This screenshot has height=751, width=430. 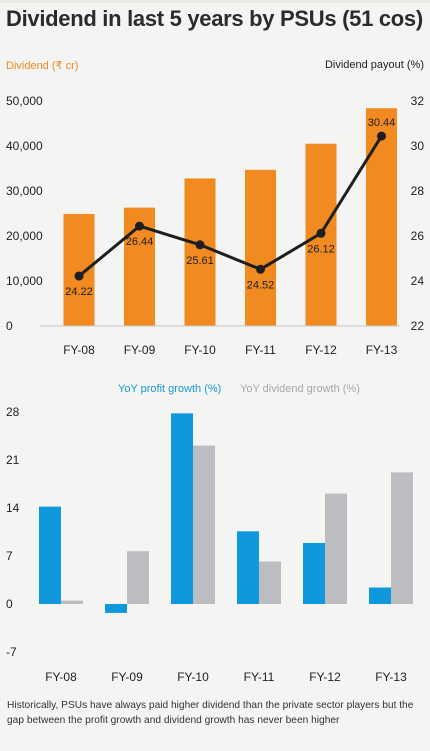 I want to click on y-tick-right: 32, so click(x=418, y=101).